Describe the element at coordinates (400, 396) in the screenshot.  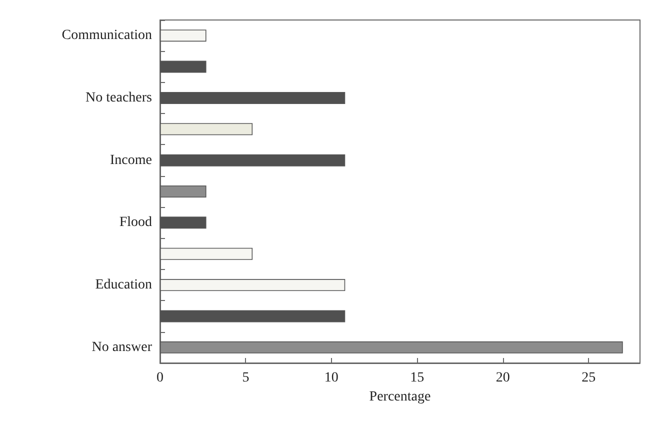
I see `x-axis-title: Percentage` at that location.